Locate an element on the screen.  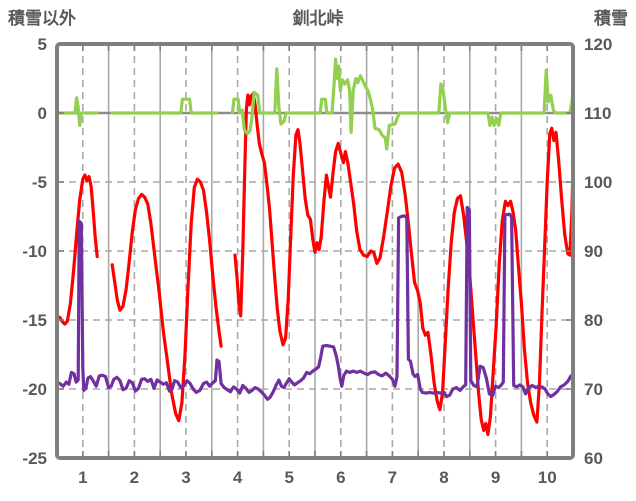
left-axis-tick-label: 5 is located at coordinates (42, 44).